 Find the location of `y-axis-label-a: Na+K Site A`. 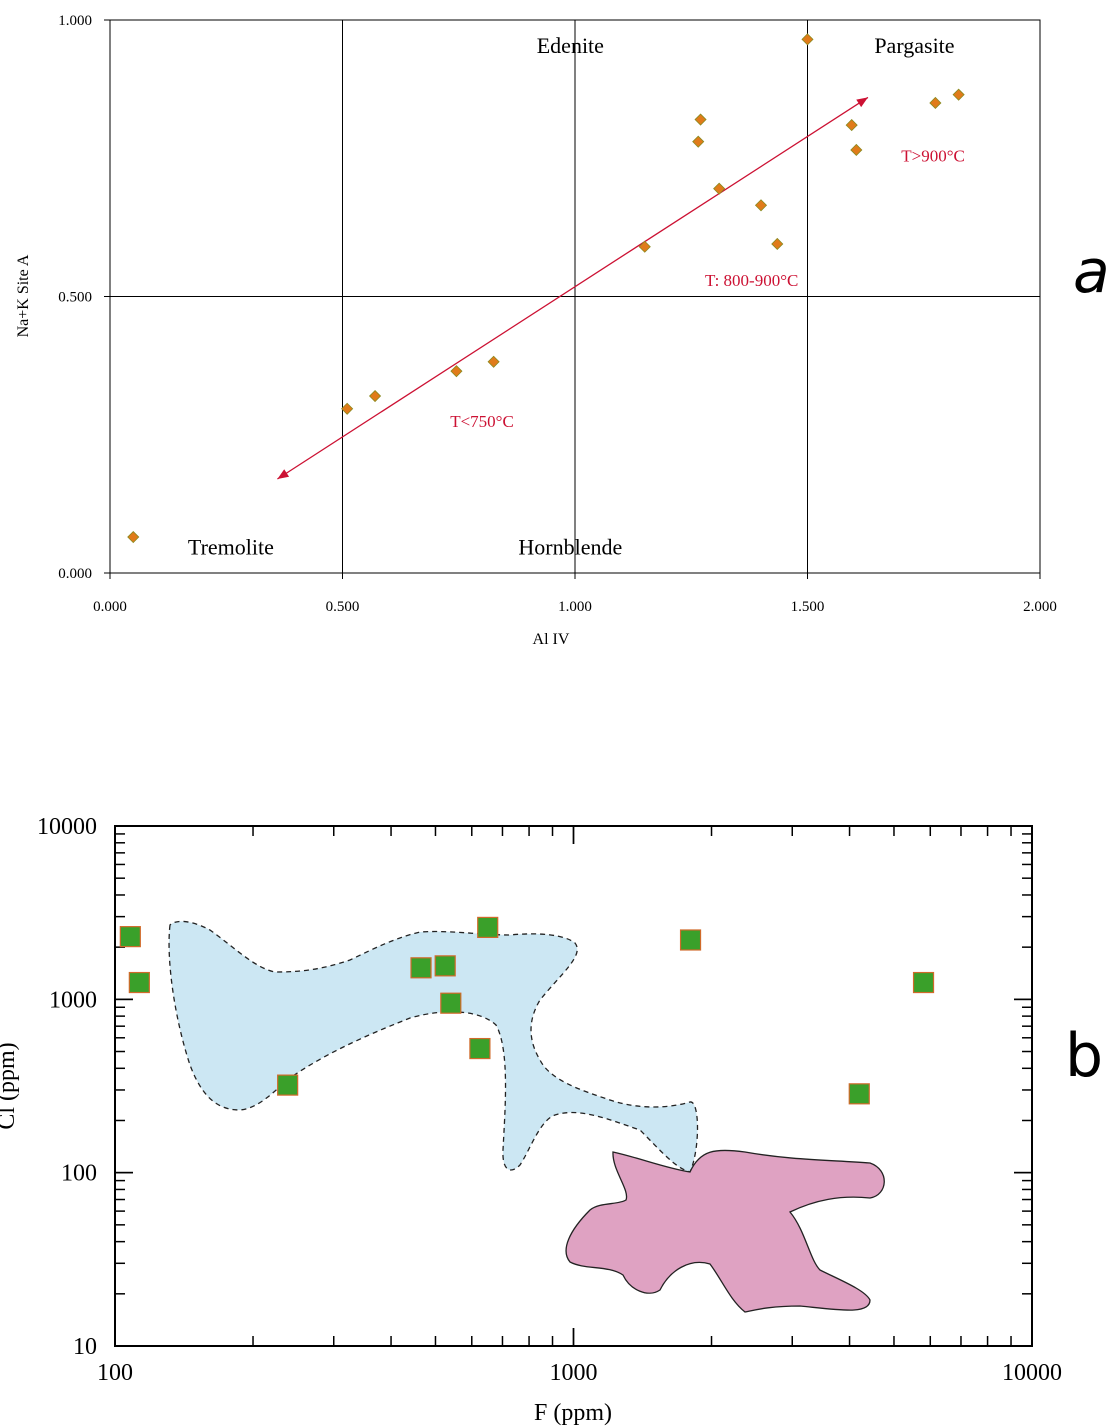

y-axis-label-a: Na+K Site A is located at coordinates (23, 295).